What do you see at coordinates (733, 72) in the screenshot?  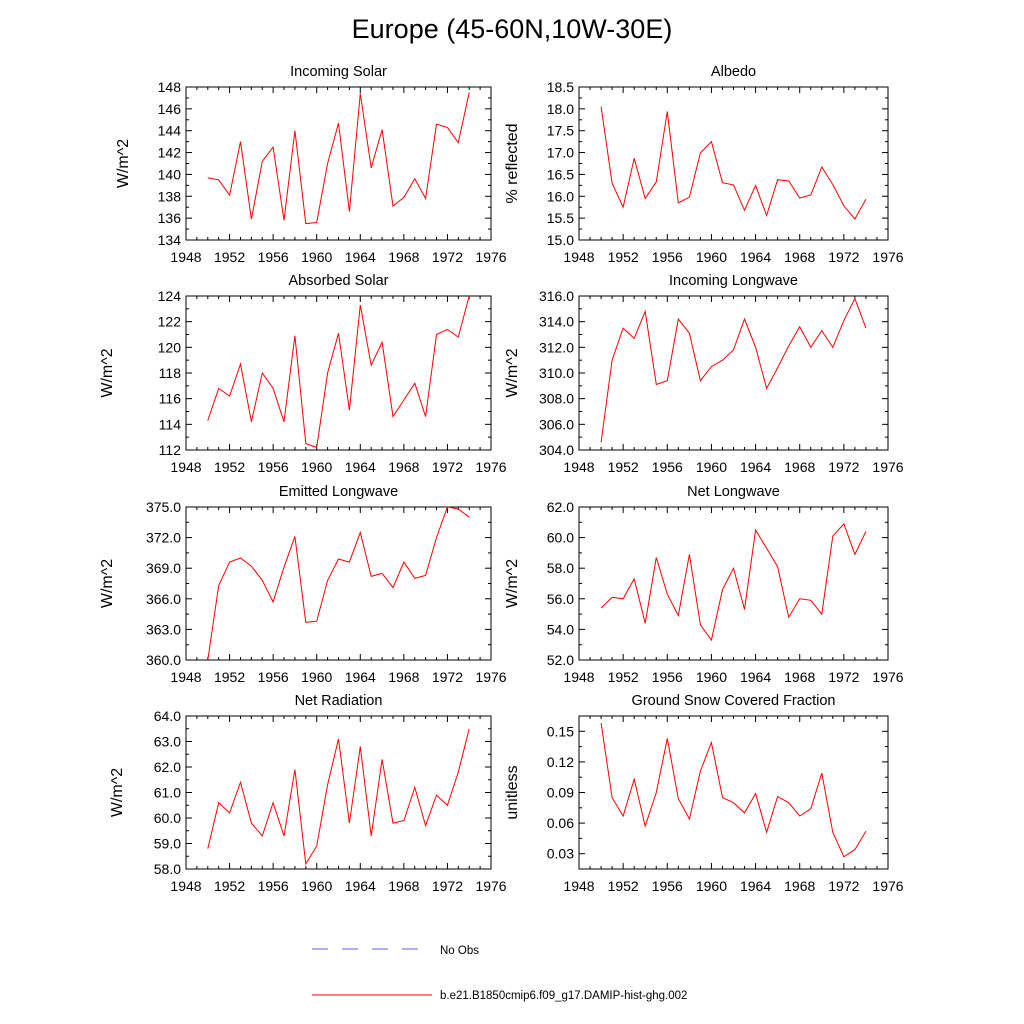 I see `panel-title: Albedo` at bounding box center [733, 72].